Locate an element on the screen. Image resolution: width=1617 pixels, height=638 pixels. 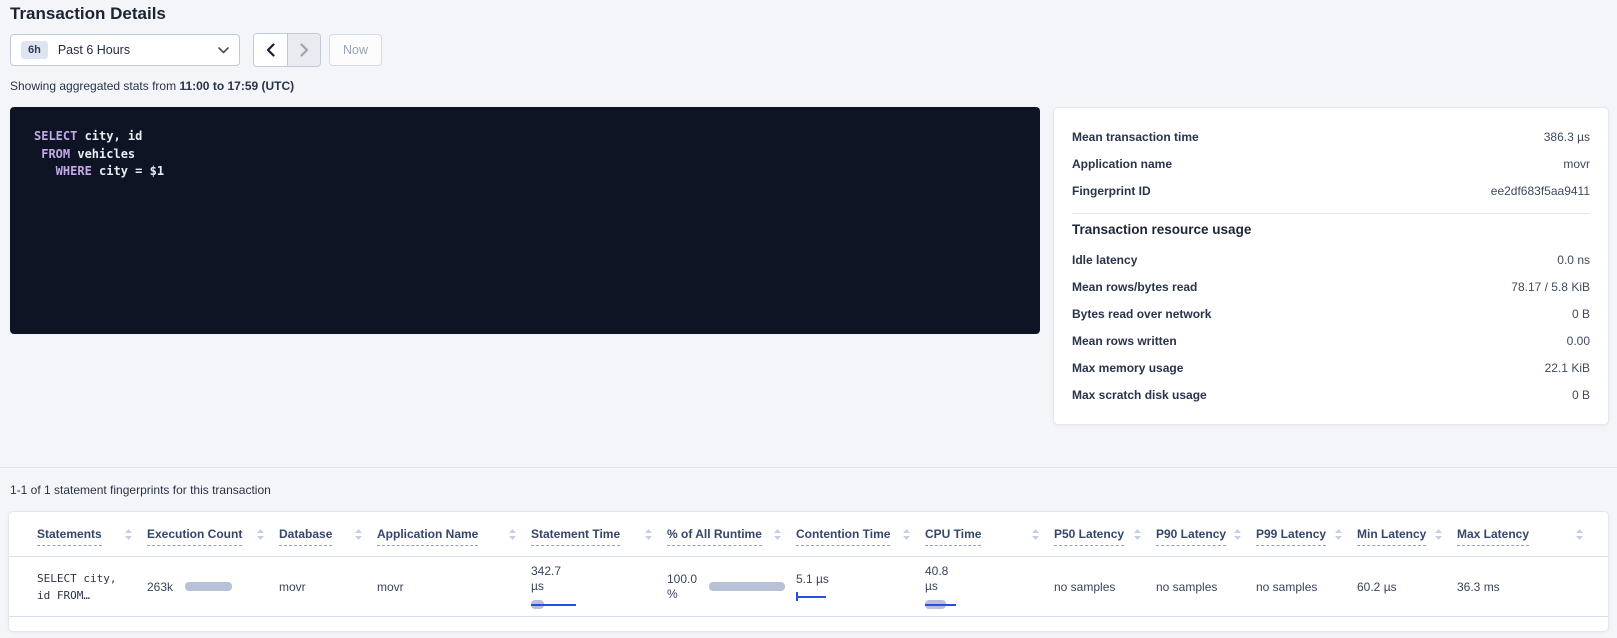
detail-row-bytes-read-over-network: Bytes read over network 0 B is located at coordinates (1331, 313).